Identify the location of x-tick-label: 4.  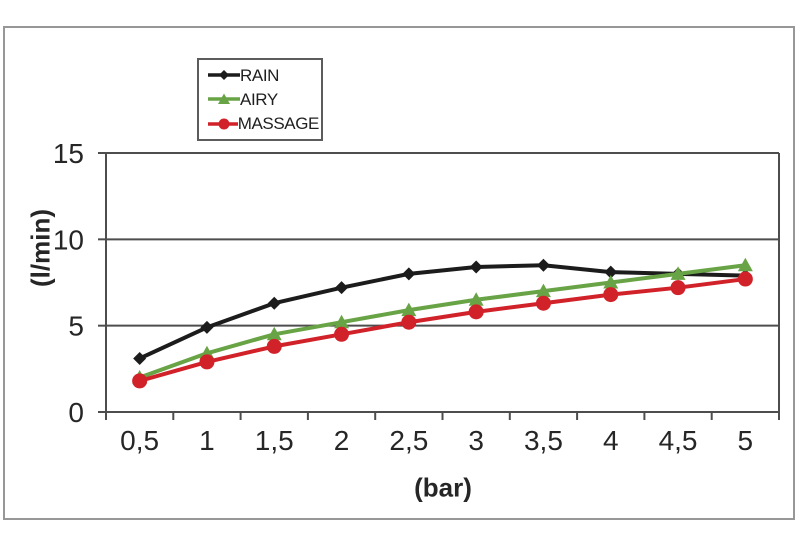
(611, 440).